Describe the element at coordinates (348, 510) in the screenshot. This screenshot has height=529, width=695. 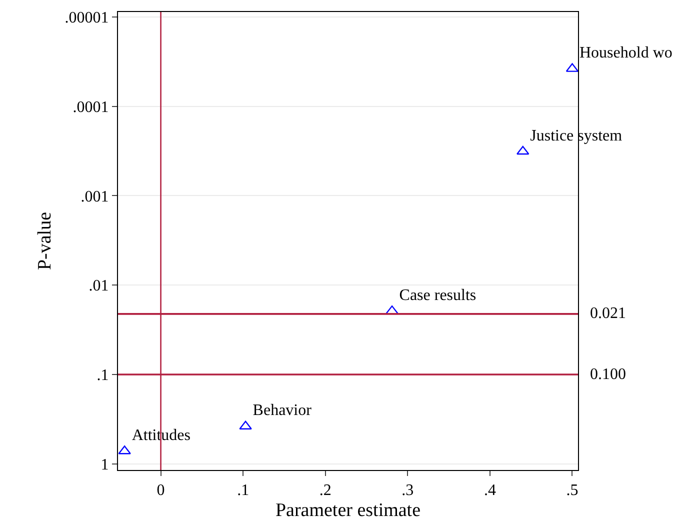
I see `x-axis-title: Parameter estimate` at that location.